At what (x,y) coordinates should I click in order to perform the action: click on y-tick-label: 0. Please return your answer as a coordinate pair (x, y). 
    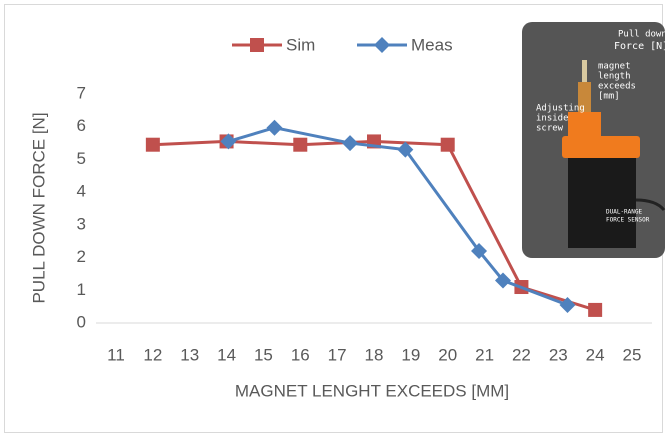
    Looking at the image, I should click on (81, 321).